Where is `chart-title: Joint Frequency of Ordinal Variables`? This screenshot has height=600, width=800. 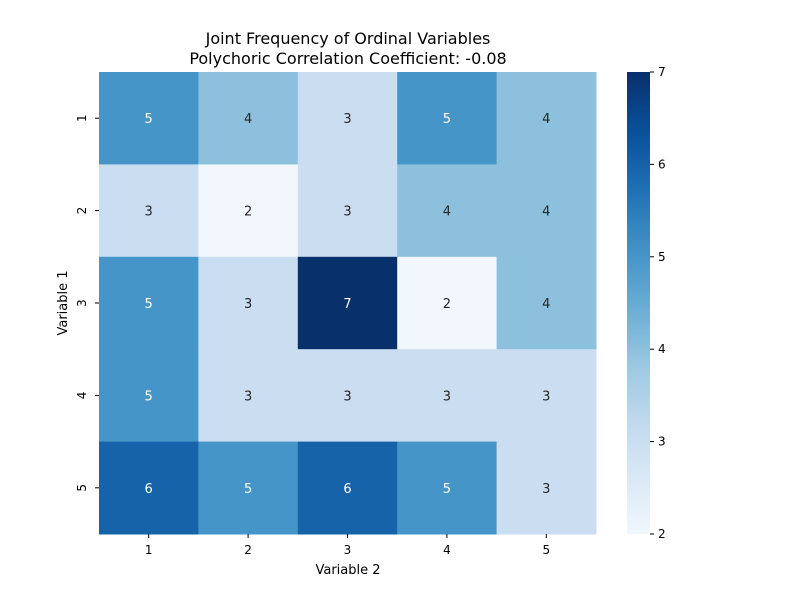 chart-title: Joint Frequency of Ordinal Variables is located at coordinates (348, 38).